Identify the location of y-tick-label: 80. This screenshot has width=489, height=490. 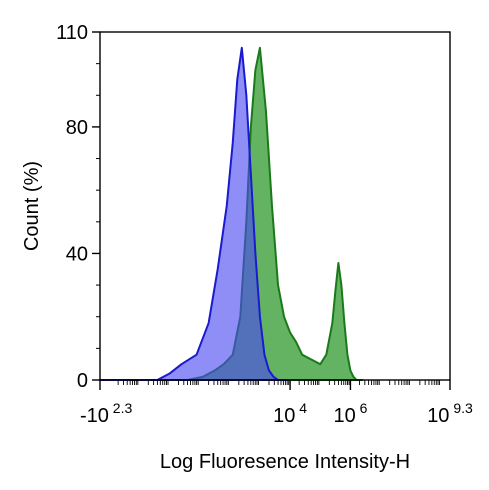
(77, 128).